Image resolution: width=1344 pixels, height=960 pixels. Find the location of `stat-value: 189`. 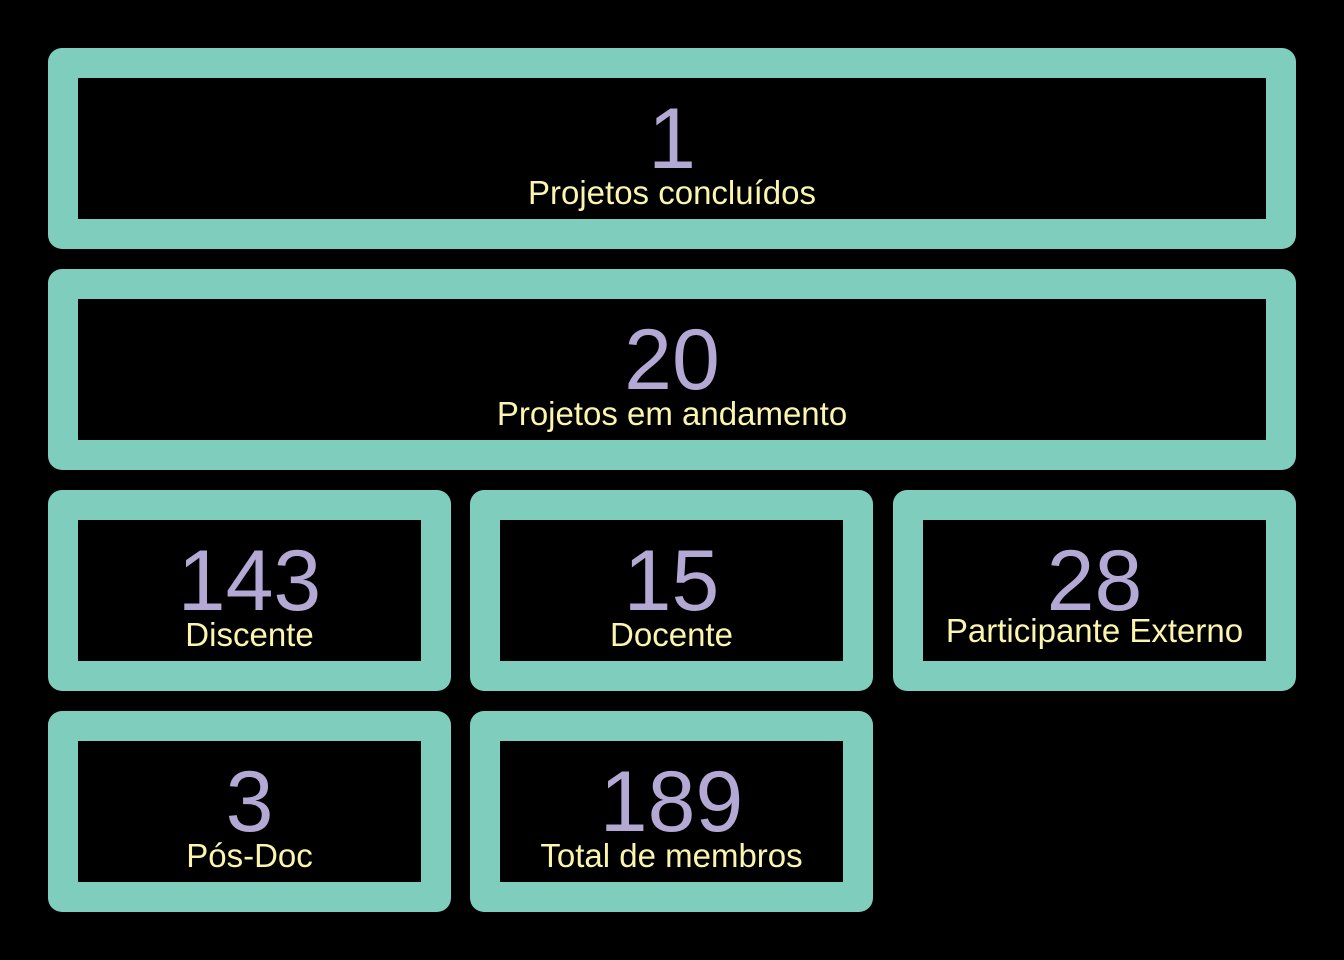

stat-value: 189 is located at coordinates (671, 802).